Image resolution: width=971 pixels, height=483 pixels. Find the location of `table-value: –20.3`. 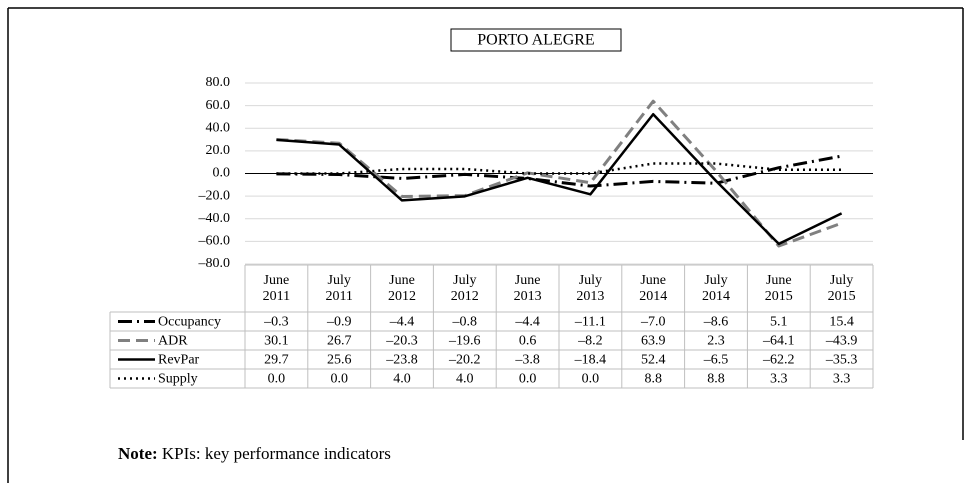

table-value: –20.3 is located at coordinates (401, 341).